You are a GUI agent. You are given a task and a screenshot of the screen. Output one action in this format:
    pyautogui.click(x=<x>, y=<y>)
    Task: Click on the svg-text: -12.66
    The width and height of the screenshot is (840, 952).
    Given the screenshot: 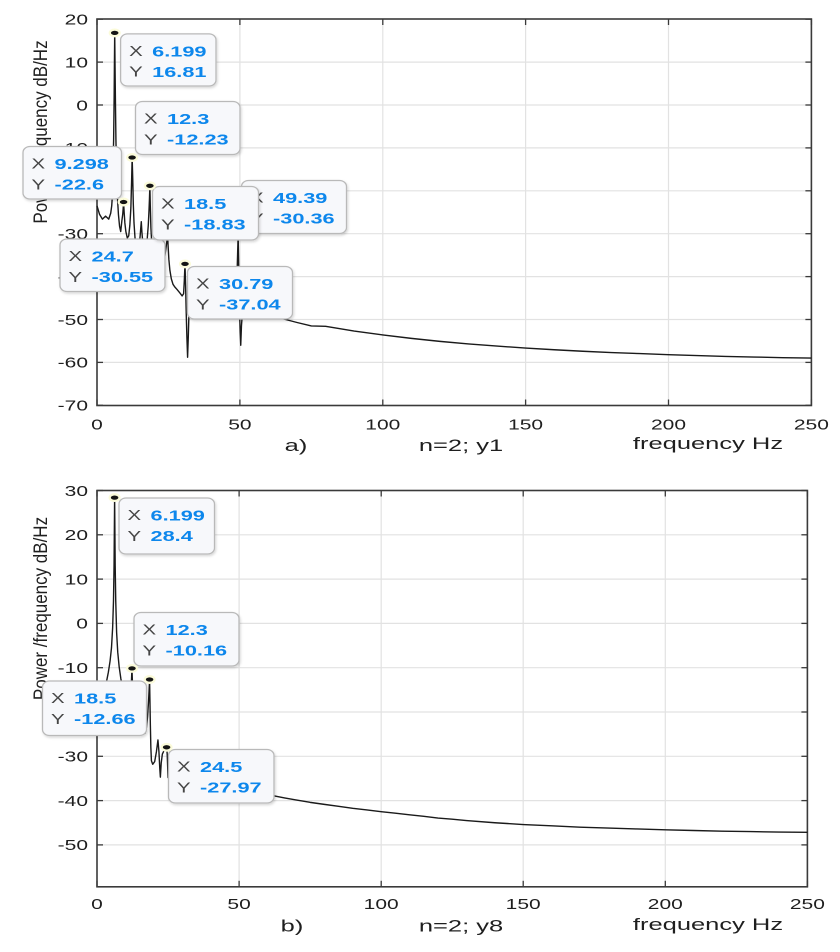 What is the action you would take?
    pyautogui.click(x=105, y=718)
    